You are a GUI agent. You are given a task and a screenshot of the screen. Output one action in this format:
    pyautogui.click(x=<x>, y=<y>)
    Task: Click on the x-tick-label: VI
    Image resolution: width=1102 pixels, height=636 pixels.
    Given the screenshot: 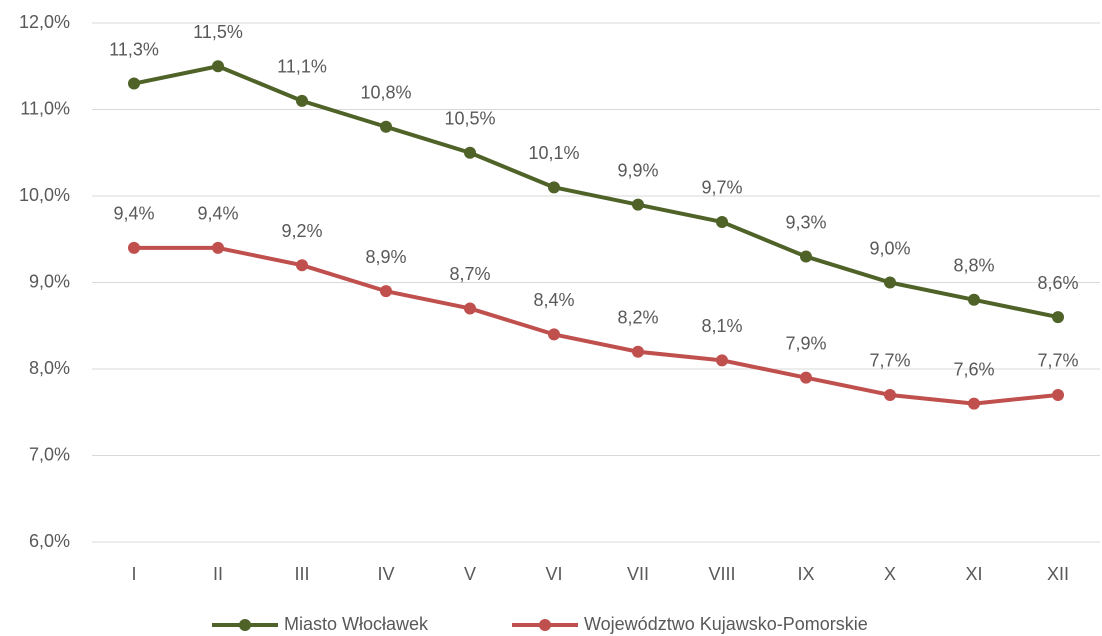 What is the action you would take?
    pyautogui.click(x=553, y=574)
    